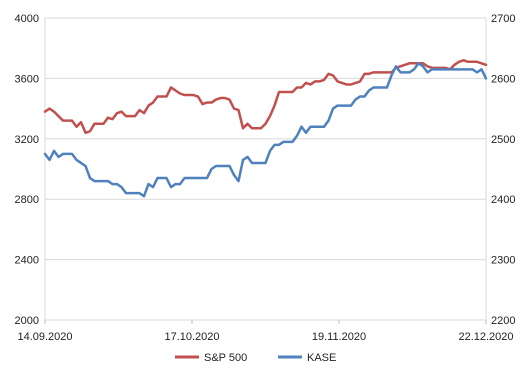 The width and height of the screenshot is (526, 377). Describe the element at coordinates (255, 358) in the screenshot. I see `legend: S&P 500 KASE` at that location.